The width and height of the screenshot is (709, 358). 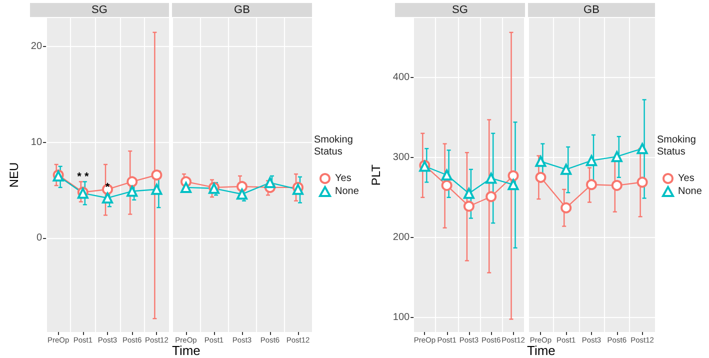 I want to click on y-tick-label: 20, so click(x=36, y=46).